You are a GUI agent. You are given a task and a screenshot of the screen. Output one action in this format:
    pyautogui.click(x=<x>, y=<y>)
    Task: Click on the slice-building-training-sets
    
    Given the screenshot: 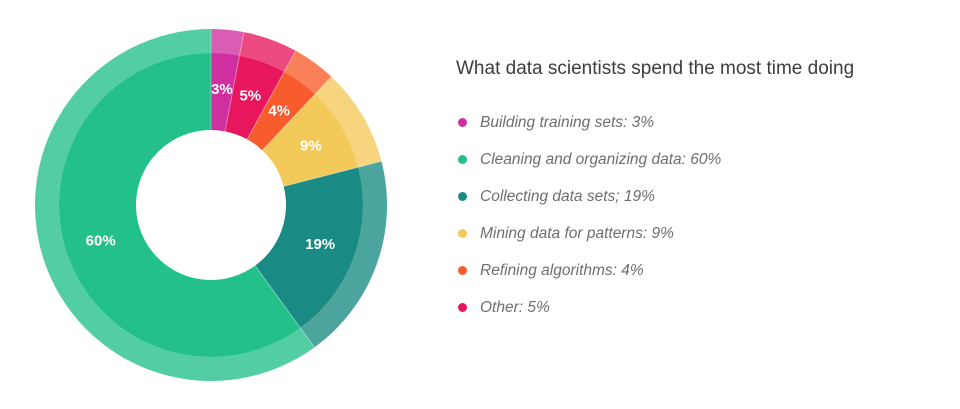 What is the action you would take?
    pyautogui.click(x=225, y=92)
    